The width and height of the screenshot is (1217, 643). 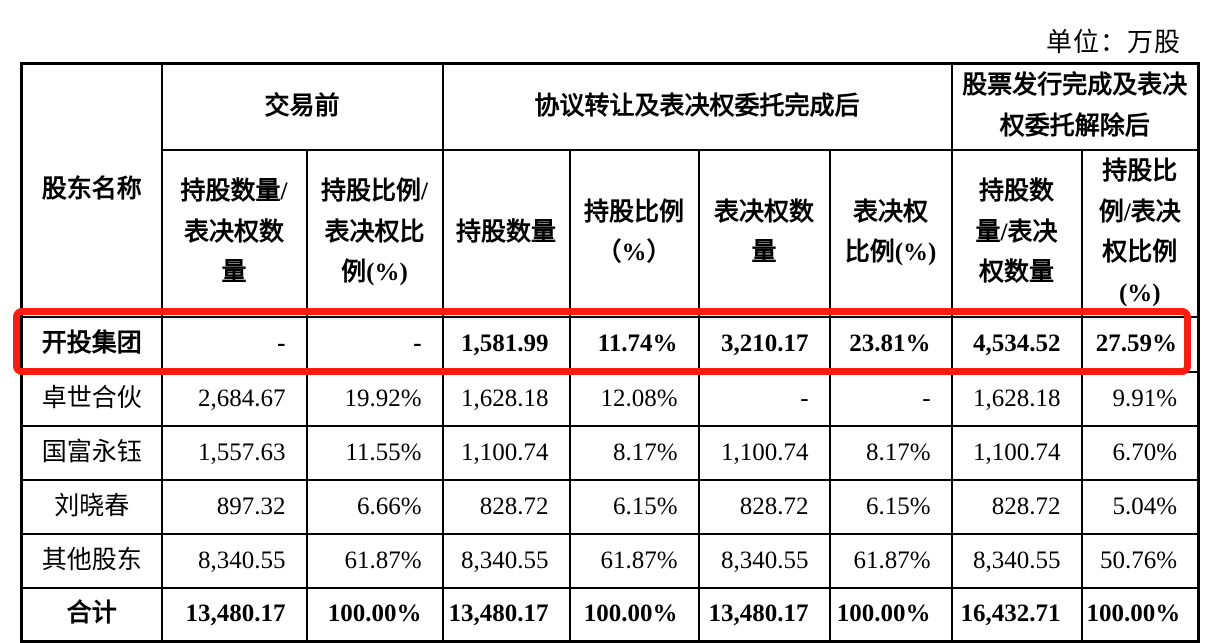 I want to click on sub-header-voting-qty: 表决权数量, so click(x=764, y=233).